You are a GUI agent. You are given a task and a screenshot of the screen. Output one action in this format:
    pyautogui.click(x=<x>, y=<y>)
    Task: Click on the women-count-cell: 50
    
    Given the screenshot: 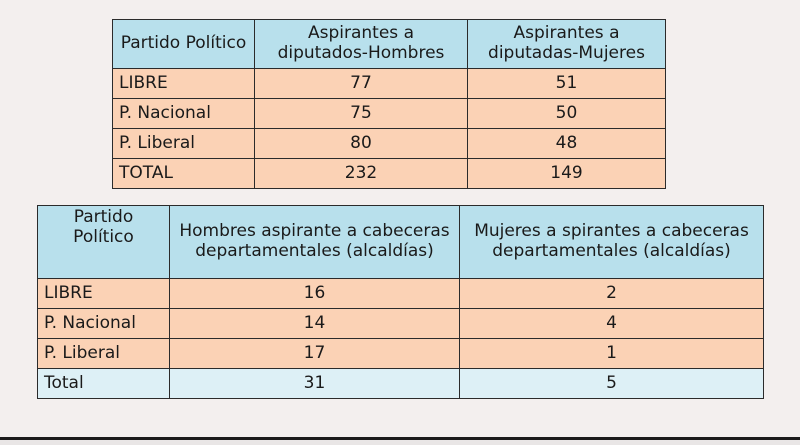 What is the action you would take?
    pyautogui.click(x=566, y=113)
    